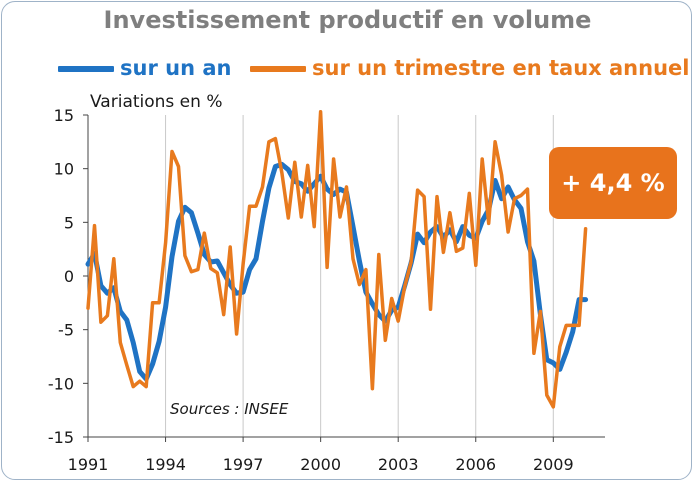  What do you see at coordinates (475, 464) in the screenshot?
I see `x-tick-label-2006: 2006` at bounding box center [475, 464].